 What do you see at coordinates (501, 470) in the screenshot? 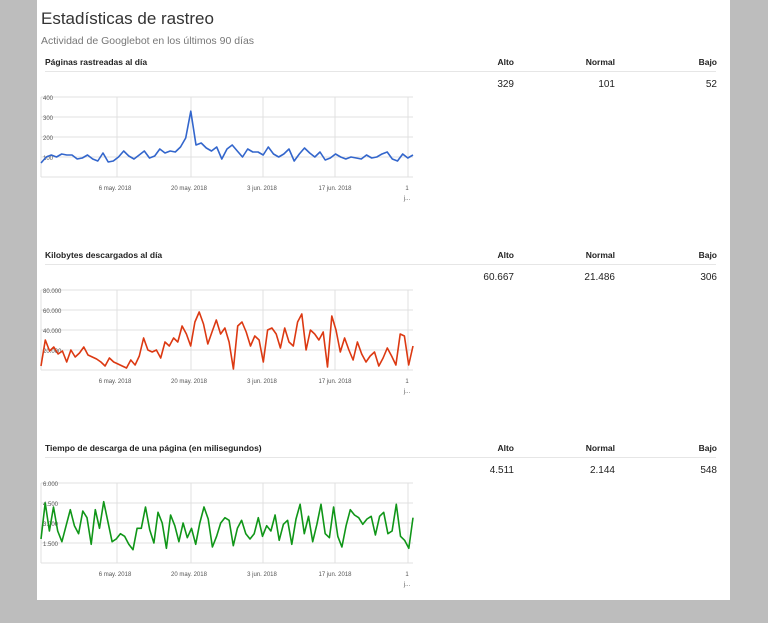
I see `value-high: 4.511` at bounding box center [501, 470].